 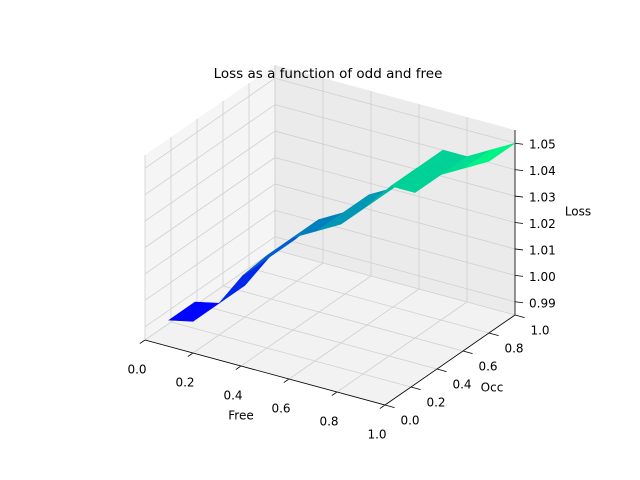 What do you see at coordinates (280, 409) in the screenshot?
I see `x-tick-label: 0.6` at bounding box center [280, 409].